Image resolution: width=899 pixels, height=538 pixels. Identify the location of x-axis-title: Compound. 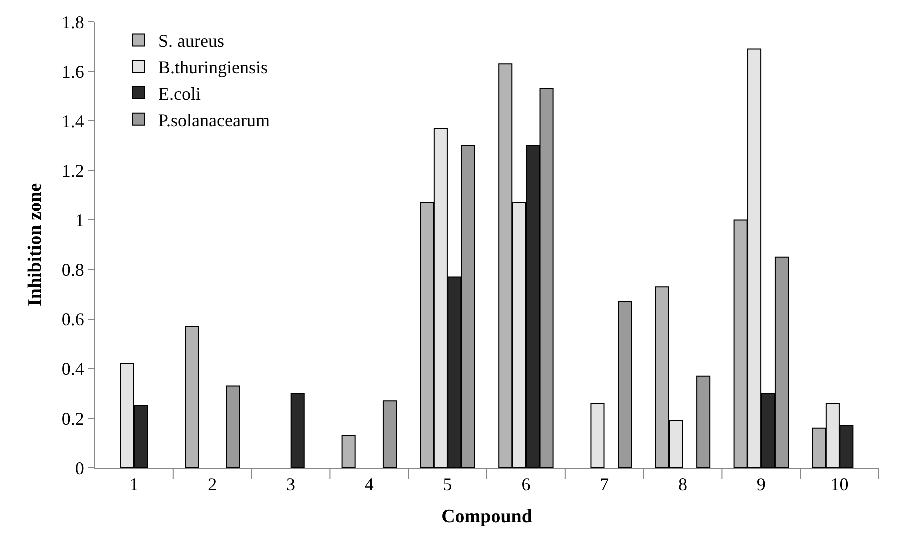
(487, 517).